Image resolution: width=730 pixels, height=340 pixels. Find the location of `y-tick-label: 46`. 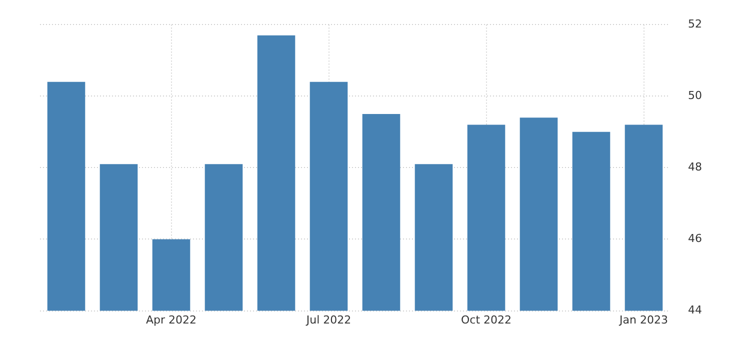

y-tick-label: 46 is located at coordinates (695, 239).